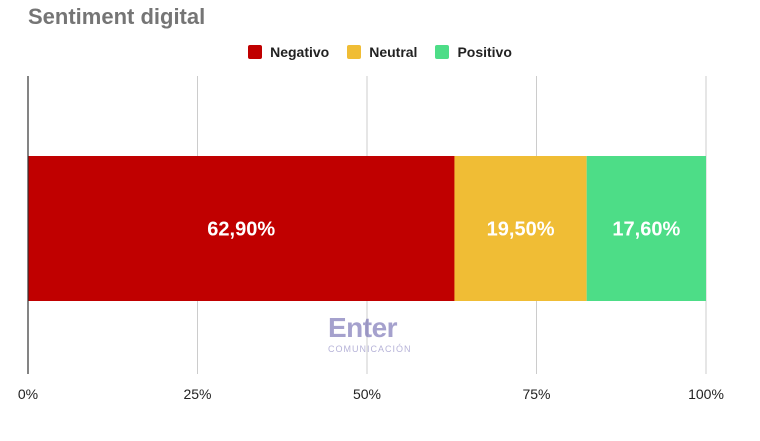 Image resolution: width=760 pixels, height=441 pixels. I want to click on data-label-neutral: 19,50%, so click(521, 230).